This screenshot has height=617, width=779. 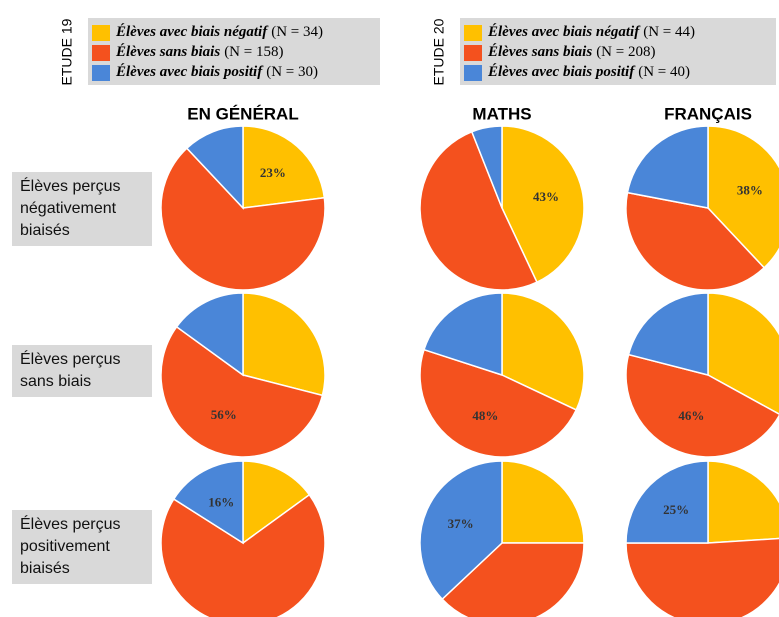 What do you see at coordinates (253, 52) in the screenshot?
I see `legend-n: (N = 158)` at bounding box center [253, 52].